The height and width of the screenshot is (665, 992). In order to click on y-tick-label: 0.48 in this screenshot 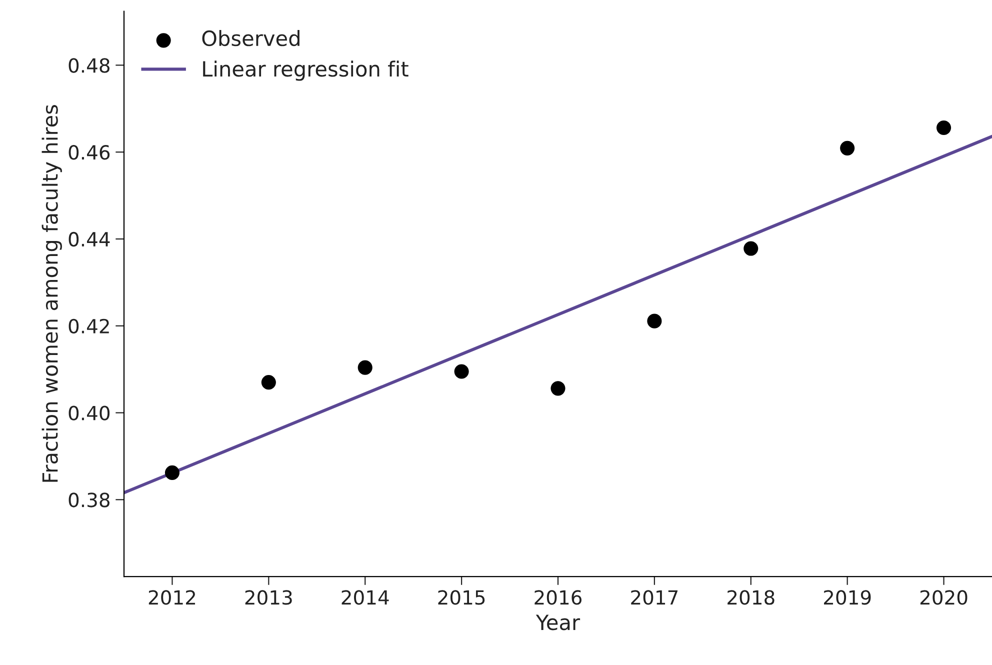, I will do `click(89, 65)`.